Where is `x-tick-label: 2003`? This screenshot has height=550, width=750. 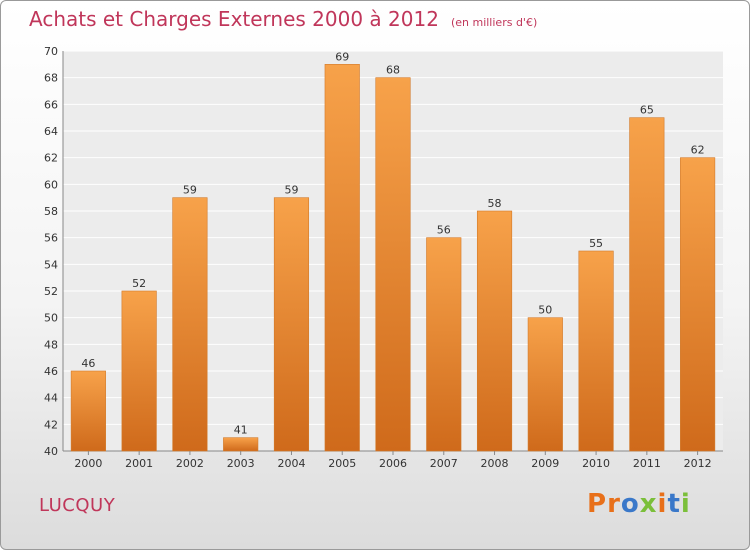
x-tick-label: 2003 is located at coordinates (241, 463).